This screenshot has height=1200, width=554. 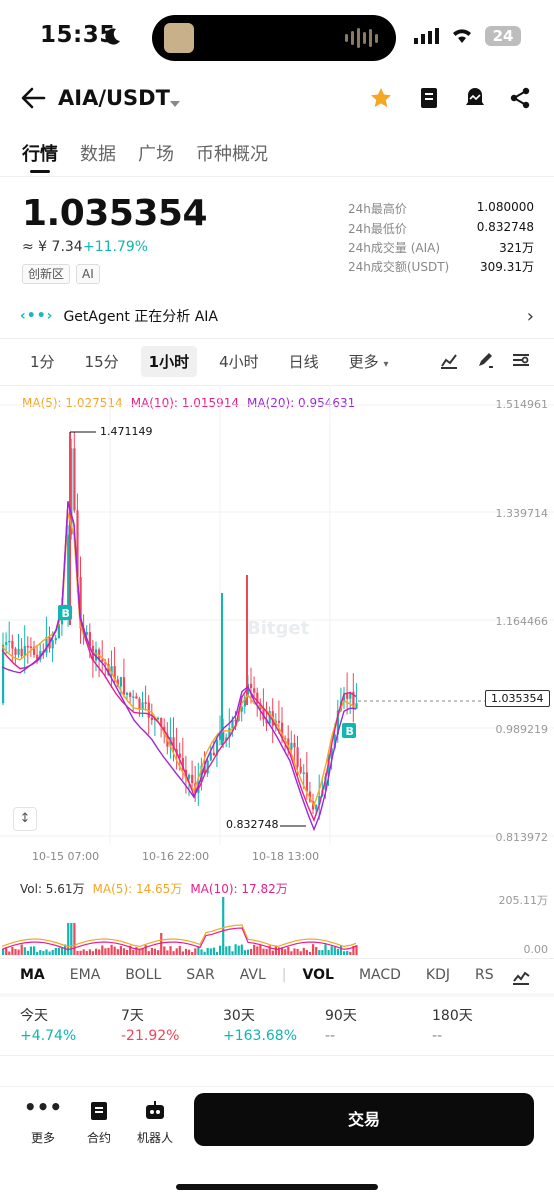 What do you see at coordinates (379, 975) in the screenshot?
I see `indicator-macd: MACD` at bounding box center [379, 975].